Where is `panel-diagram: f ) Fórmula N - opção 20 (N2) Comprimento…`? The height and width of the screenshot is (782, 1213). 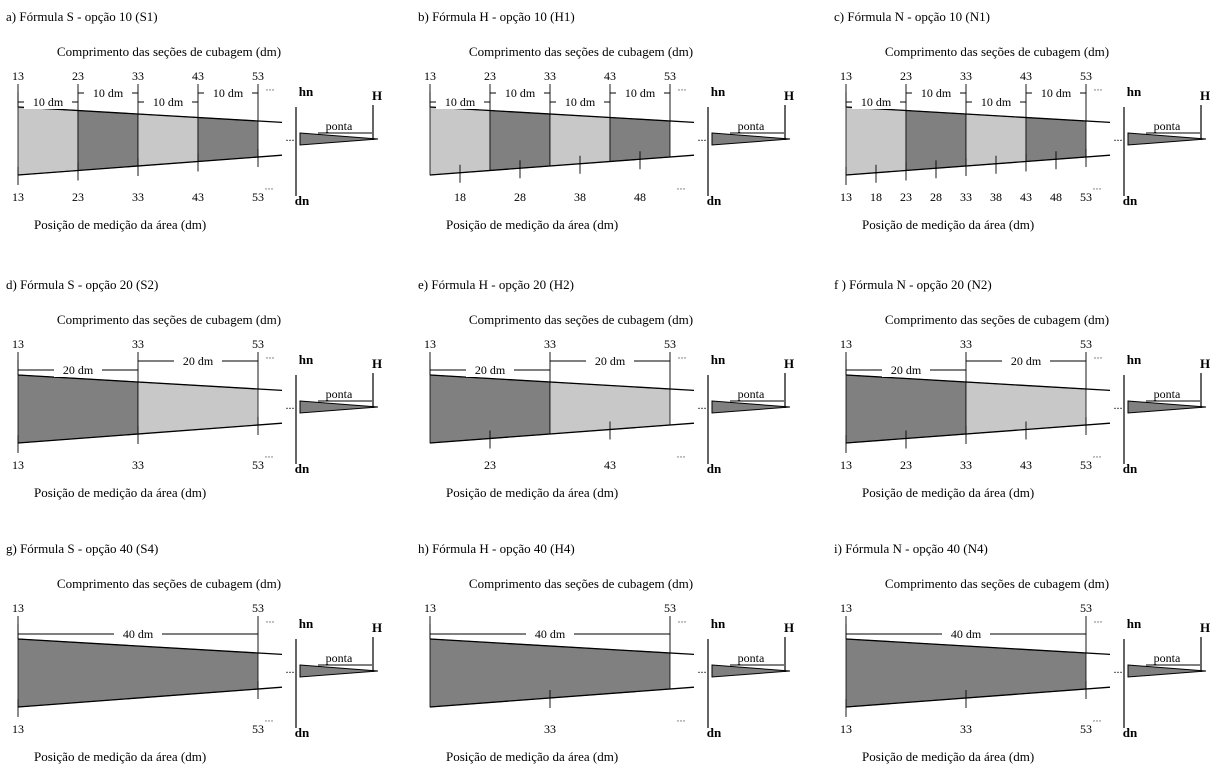 panel-diagram: f ) Fórmula N - opção 20 (N2) Comprimento… is located at coordinates (1022, 388).